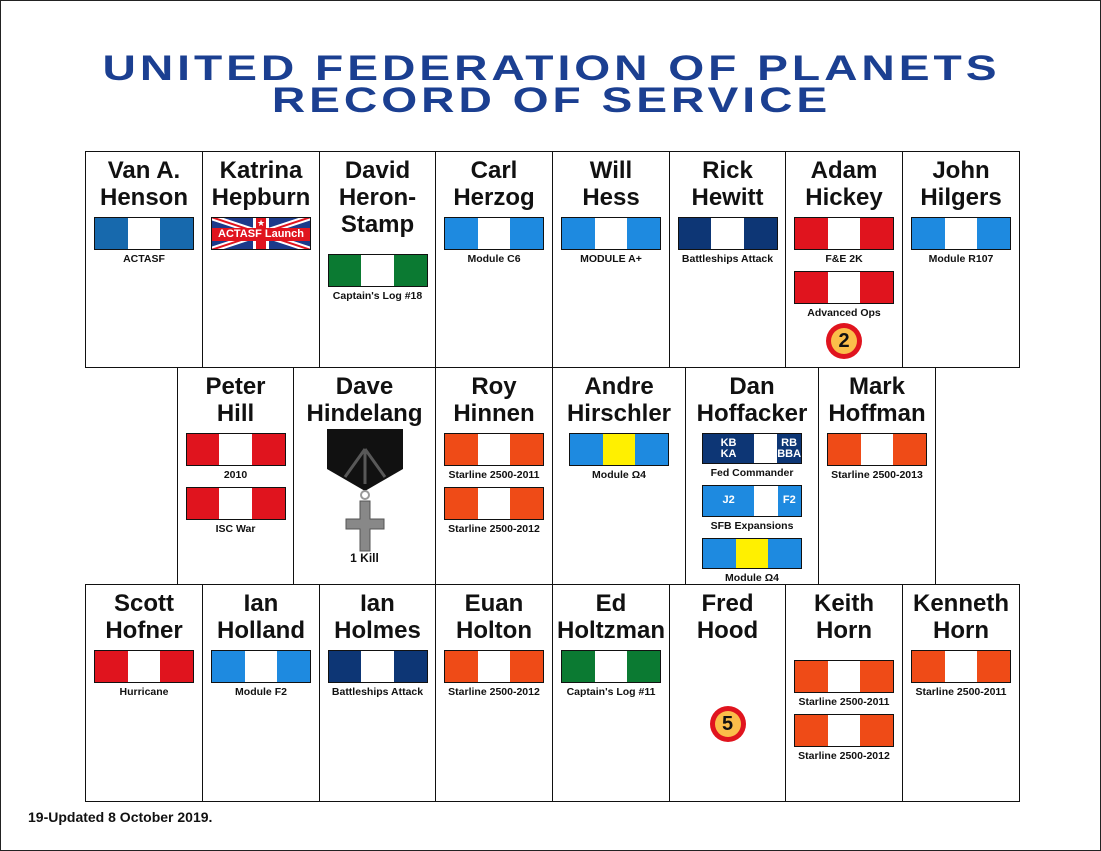 The height and width of the screenshot is (851, 1101). I want to click on ribbon-label: 2010, so click(235, 475).